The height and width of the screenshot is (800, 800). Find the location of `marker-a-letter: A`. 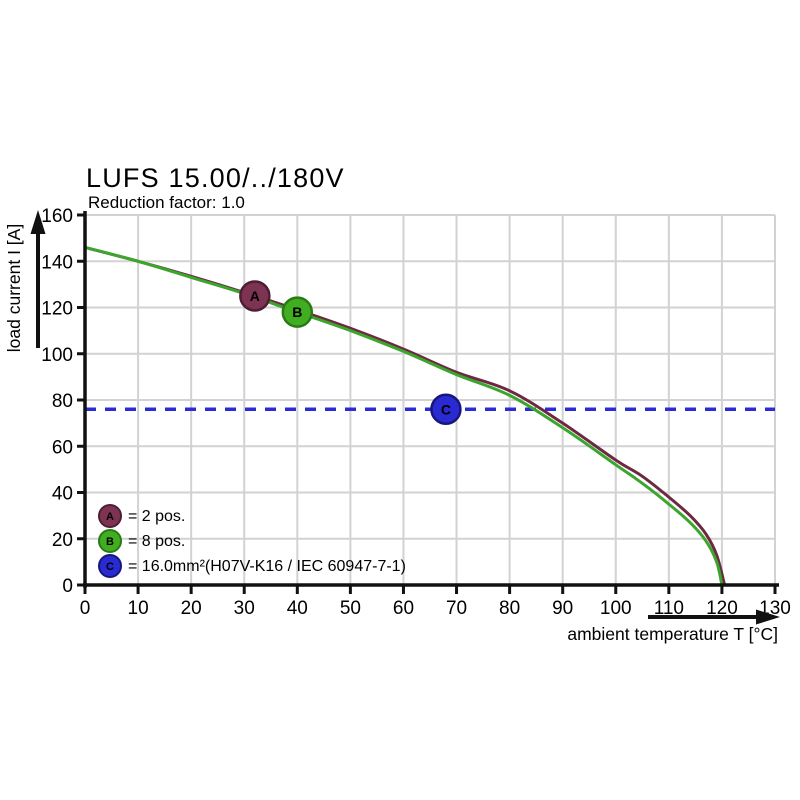

marker-a-letter: A is located at coordinates (255, 296).